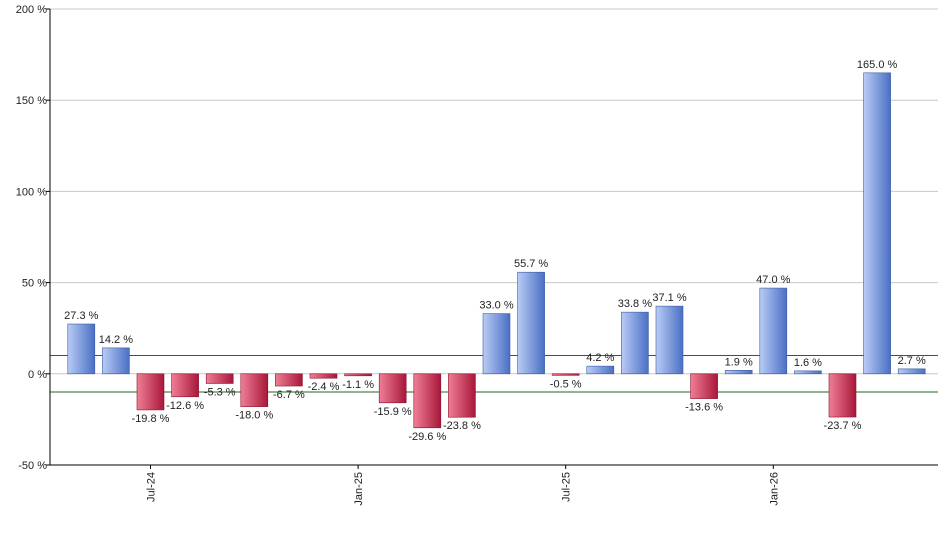 Image resolution: width=940 pixels, height=550 pixels. I want to click on data-label: 37.1 %, so click(669, 298).